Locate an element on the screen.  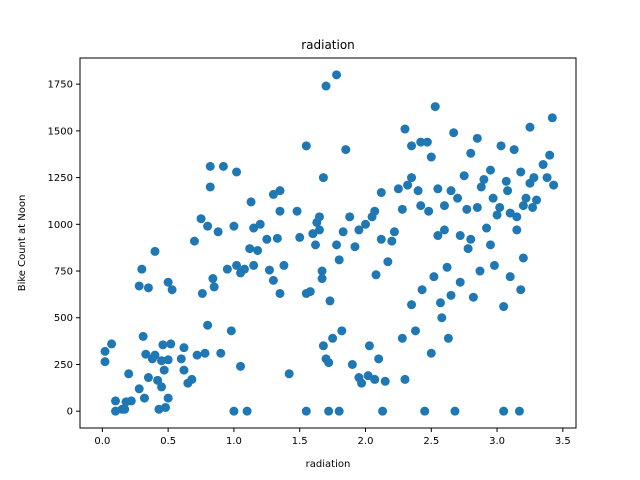
x-tick-label: 1.5 is located at coordinates (300, 441).